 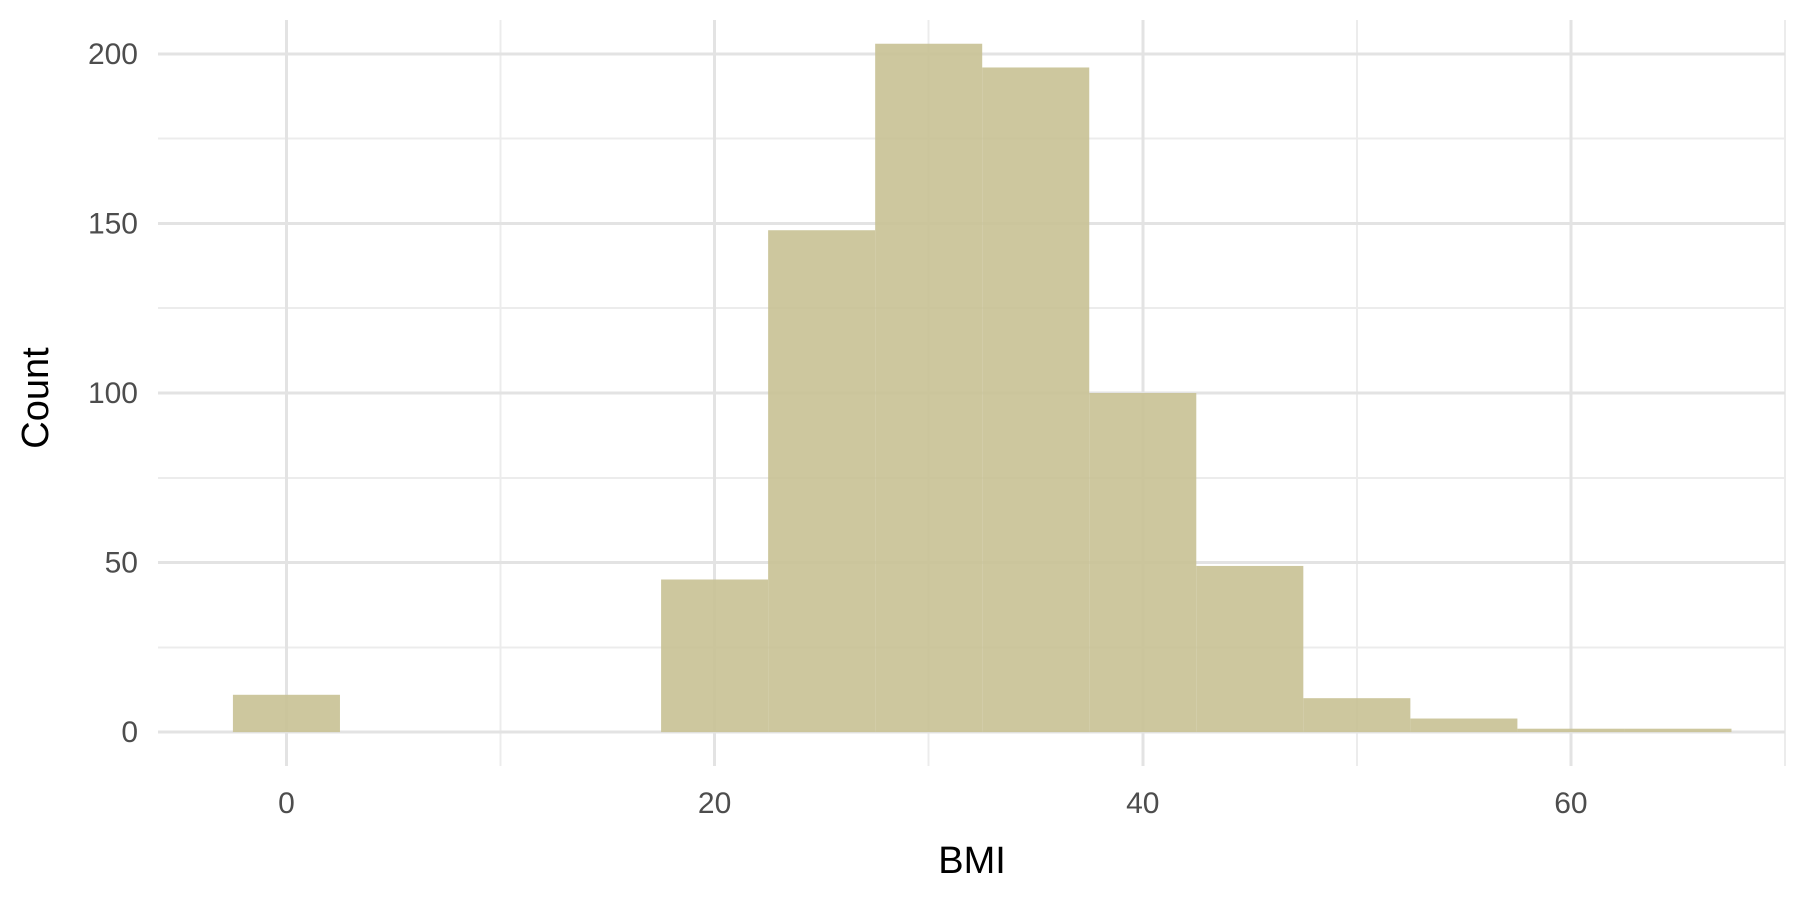 What do you see at coordinates (714, 803) in the screenshot?
I see `x-tick-label: 20` at bounding box center [714, 803].